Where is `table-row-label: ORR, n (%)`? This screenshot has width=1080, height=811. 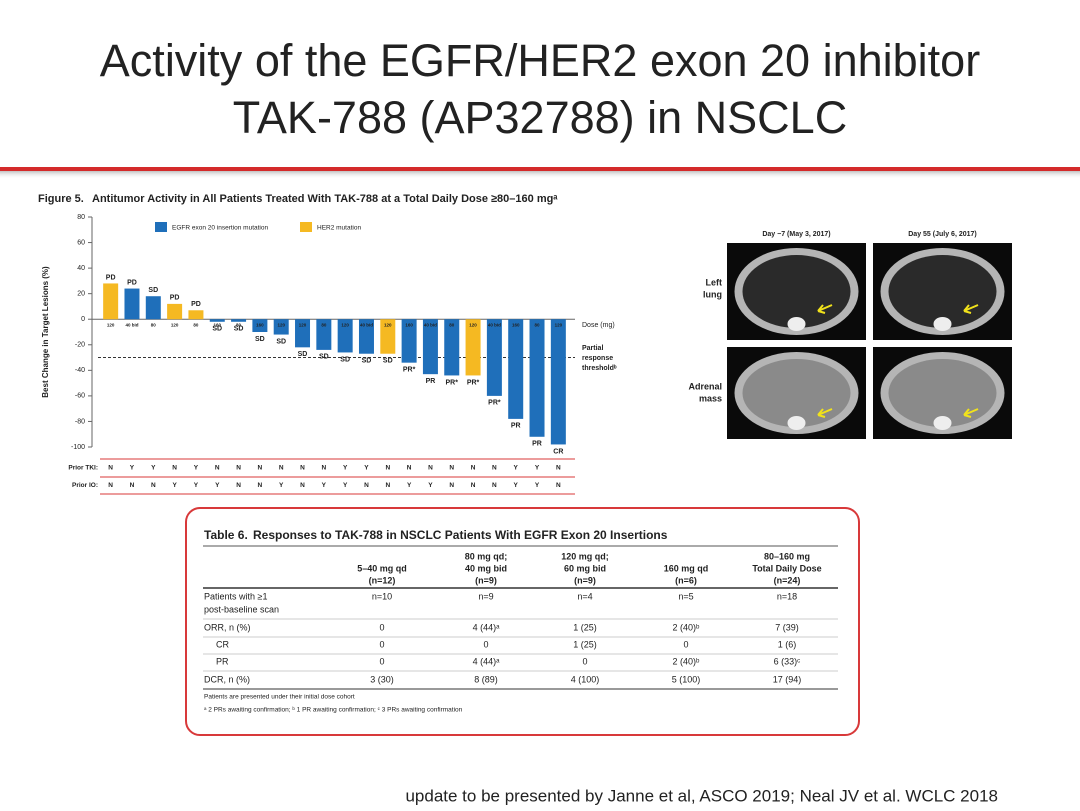 table-row-label: ORR, n (%) is located at coordinates (227, 627).